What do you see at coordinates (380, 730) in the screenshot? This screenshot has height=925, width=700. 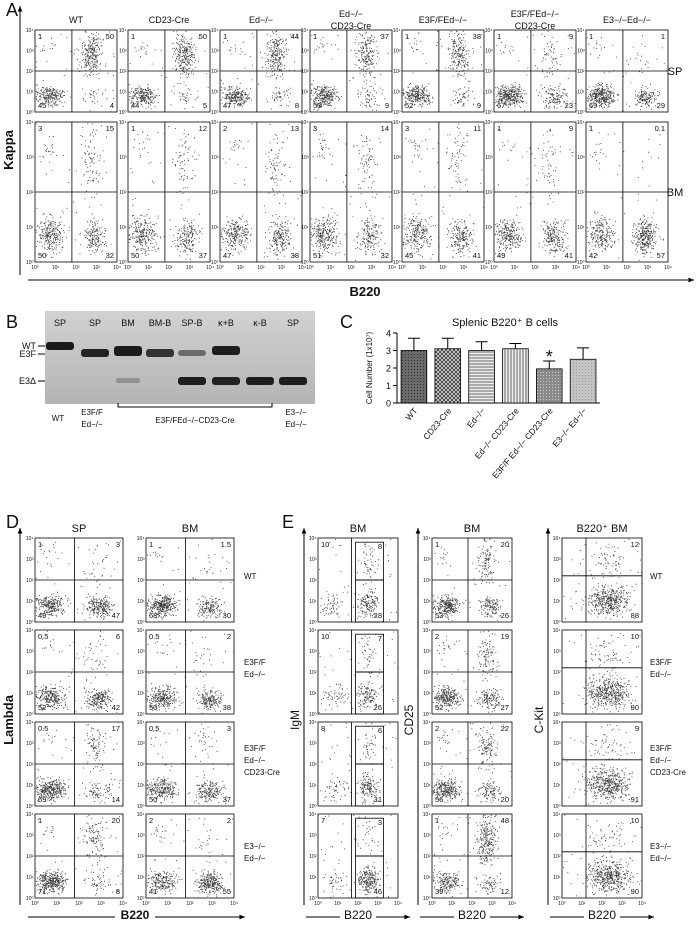 I see `gate-percent: 6` at bounding box center [380, 730].